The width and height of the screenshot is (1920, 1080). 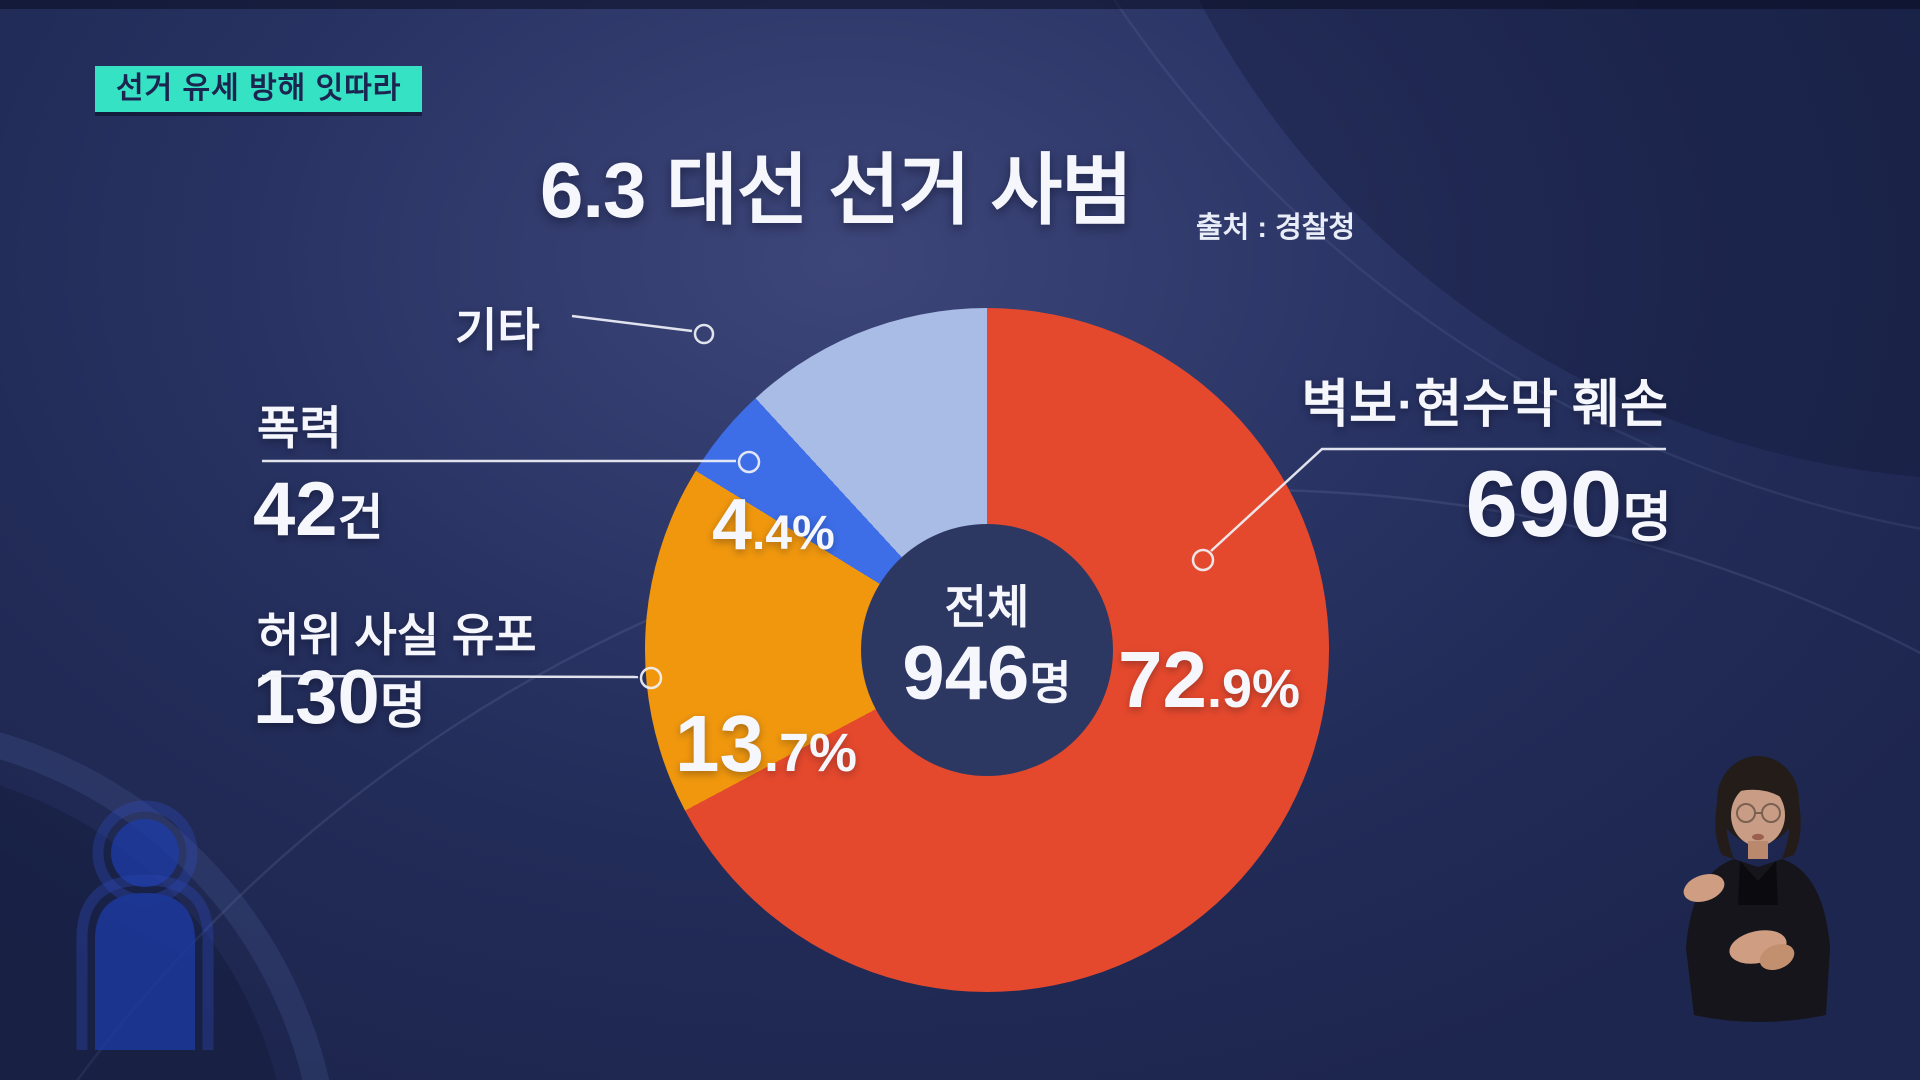 I want to click on callout-posters-value: 690명, so click(x=1568, y=503).